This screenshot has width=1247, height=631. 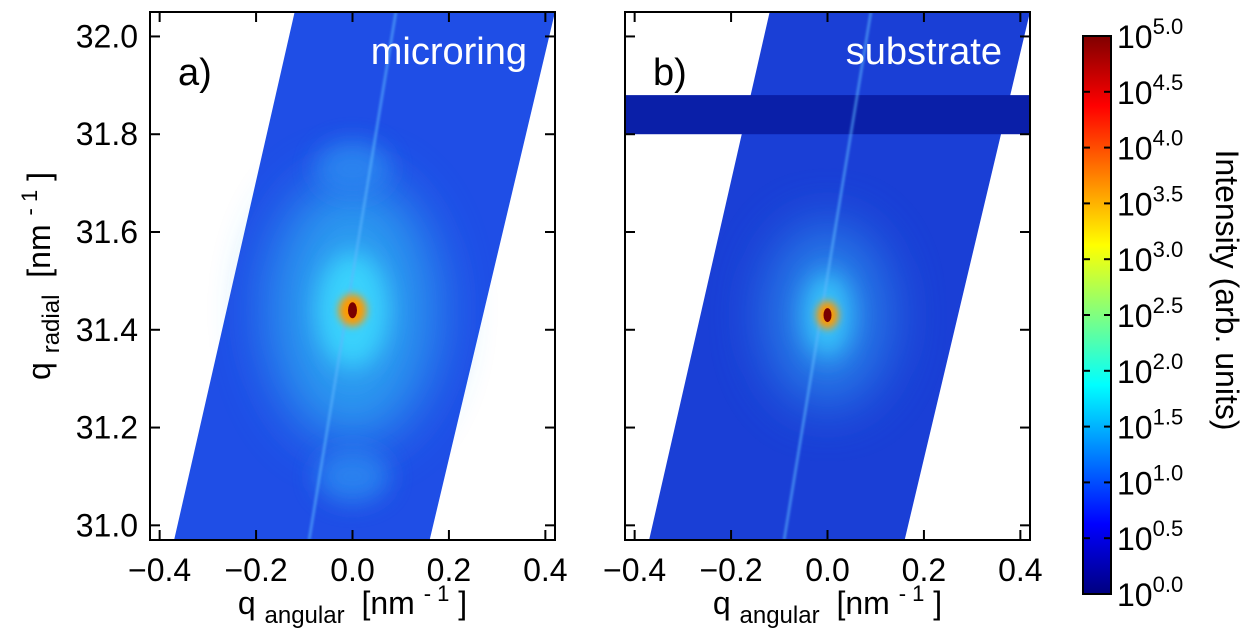 What do you see at coordinates (1168, 26) in the screenshot?
I see `colorbar-tick-exponent: 5.0` at bounding box center [1168, 26].